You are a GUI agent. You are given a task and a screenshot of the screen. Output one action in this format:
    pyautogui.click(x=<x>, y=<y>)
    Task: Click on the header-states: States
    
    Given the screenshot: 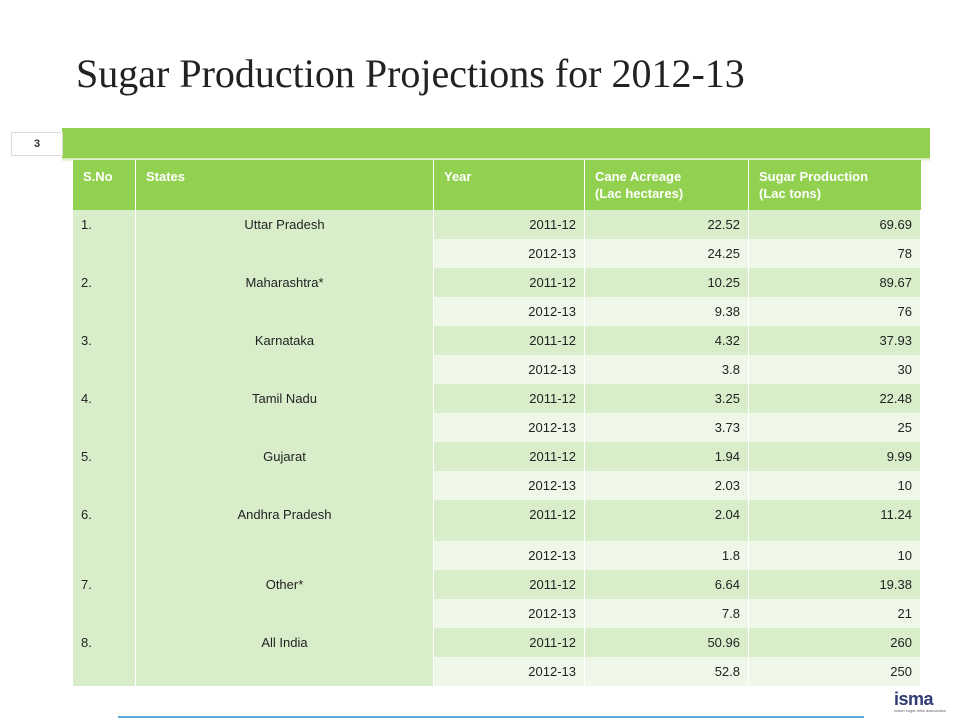 What is the action you would take?
    pyautogui.click(x=284, y=185)
    